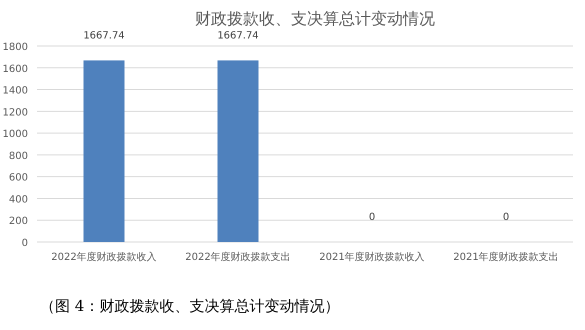 The height and width of the screenshot is (330, 585). I want to click on chart-title: 财政拨款收、支决算总计变动情况, so click(315, 18).